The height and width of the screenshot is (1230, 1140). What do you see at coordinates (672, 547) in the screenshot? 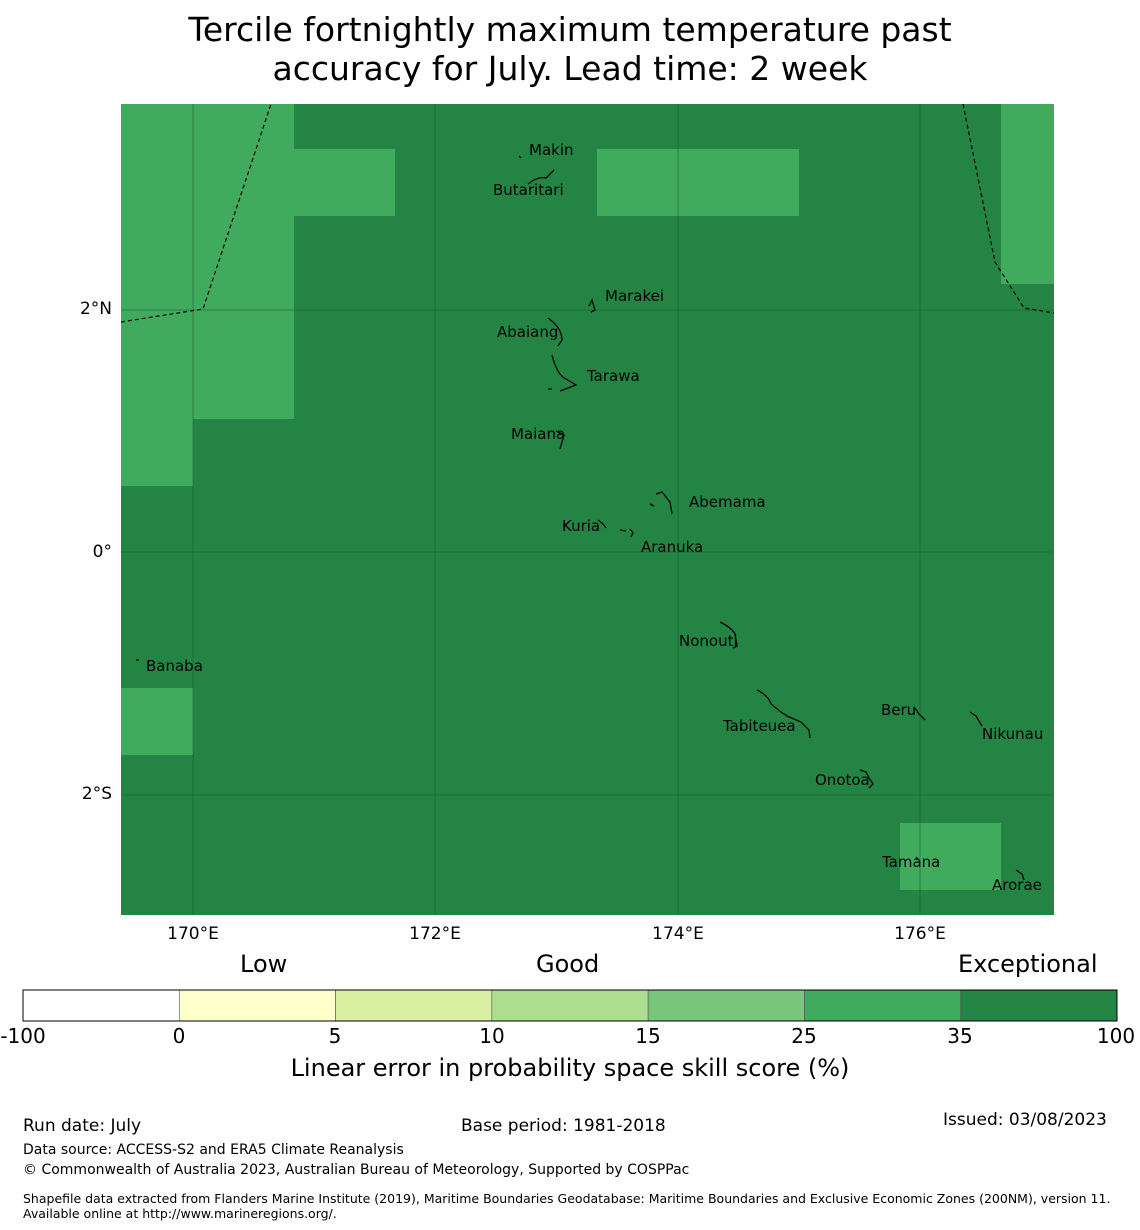
I see `label-aranuka: Aranuka` at bounding box center [672, 547].